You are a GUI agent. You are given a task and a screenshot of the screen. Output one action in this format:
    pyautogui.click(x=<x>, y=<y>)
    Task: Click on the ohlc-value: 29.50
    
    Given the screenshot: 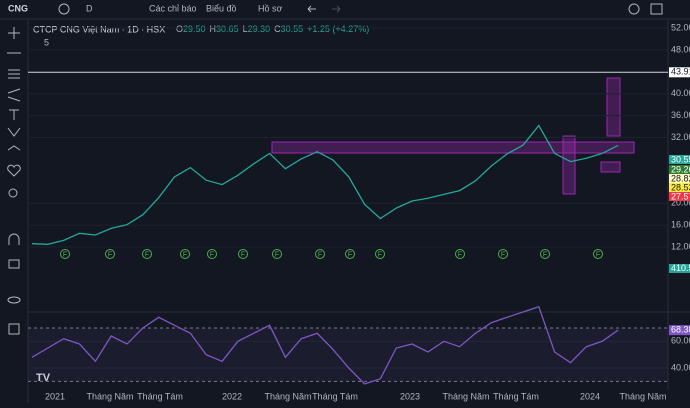 What is the action you would take?
    pyautogui.click(x=194, y=29)
    